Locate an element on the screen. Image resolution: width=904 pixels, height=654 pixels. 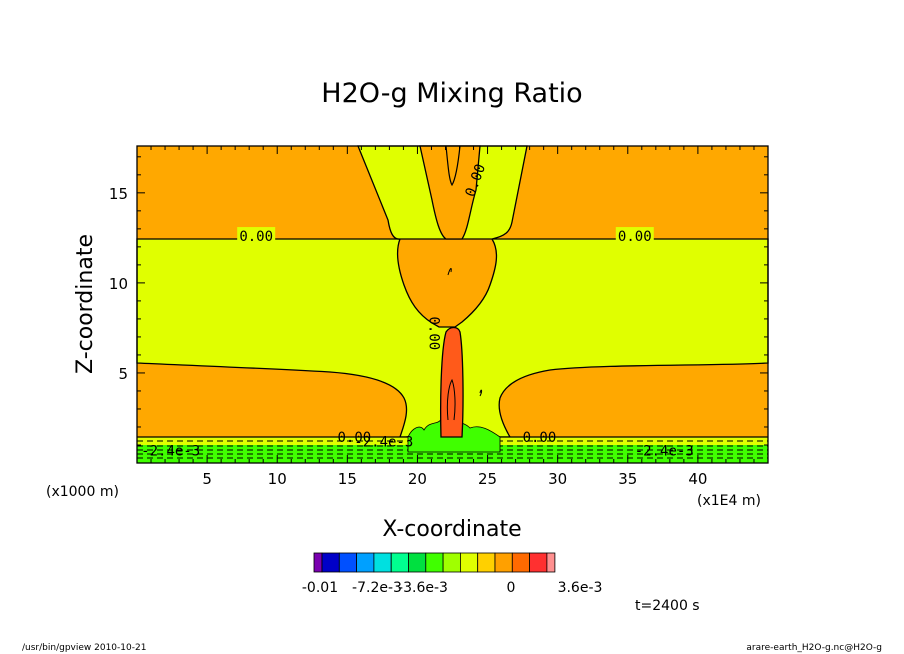
field-plume-core is located at coordinates (450, 192).